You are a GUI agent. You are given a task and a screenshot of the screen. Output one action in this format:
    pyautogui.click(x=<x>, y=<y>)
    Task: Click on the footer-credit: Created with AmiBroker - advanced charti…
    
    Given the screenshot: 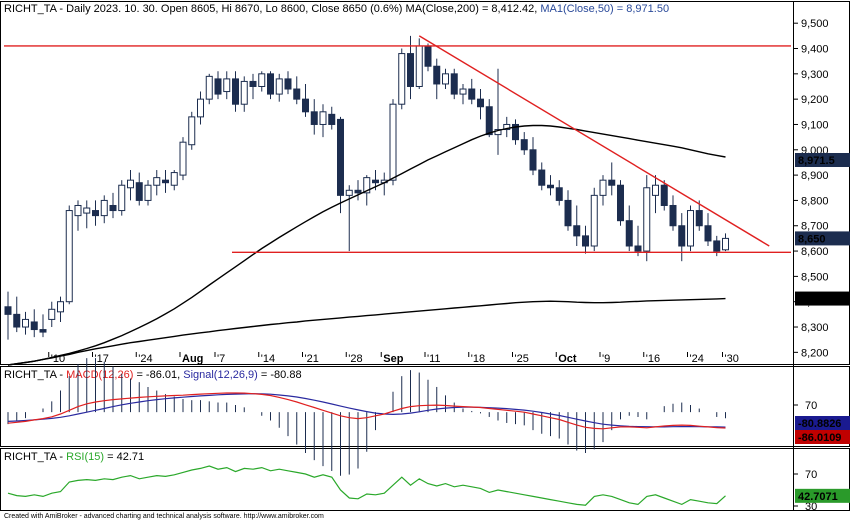 What is the action you would take?
    pyautogui.click(x=164, y=516)
    